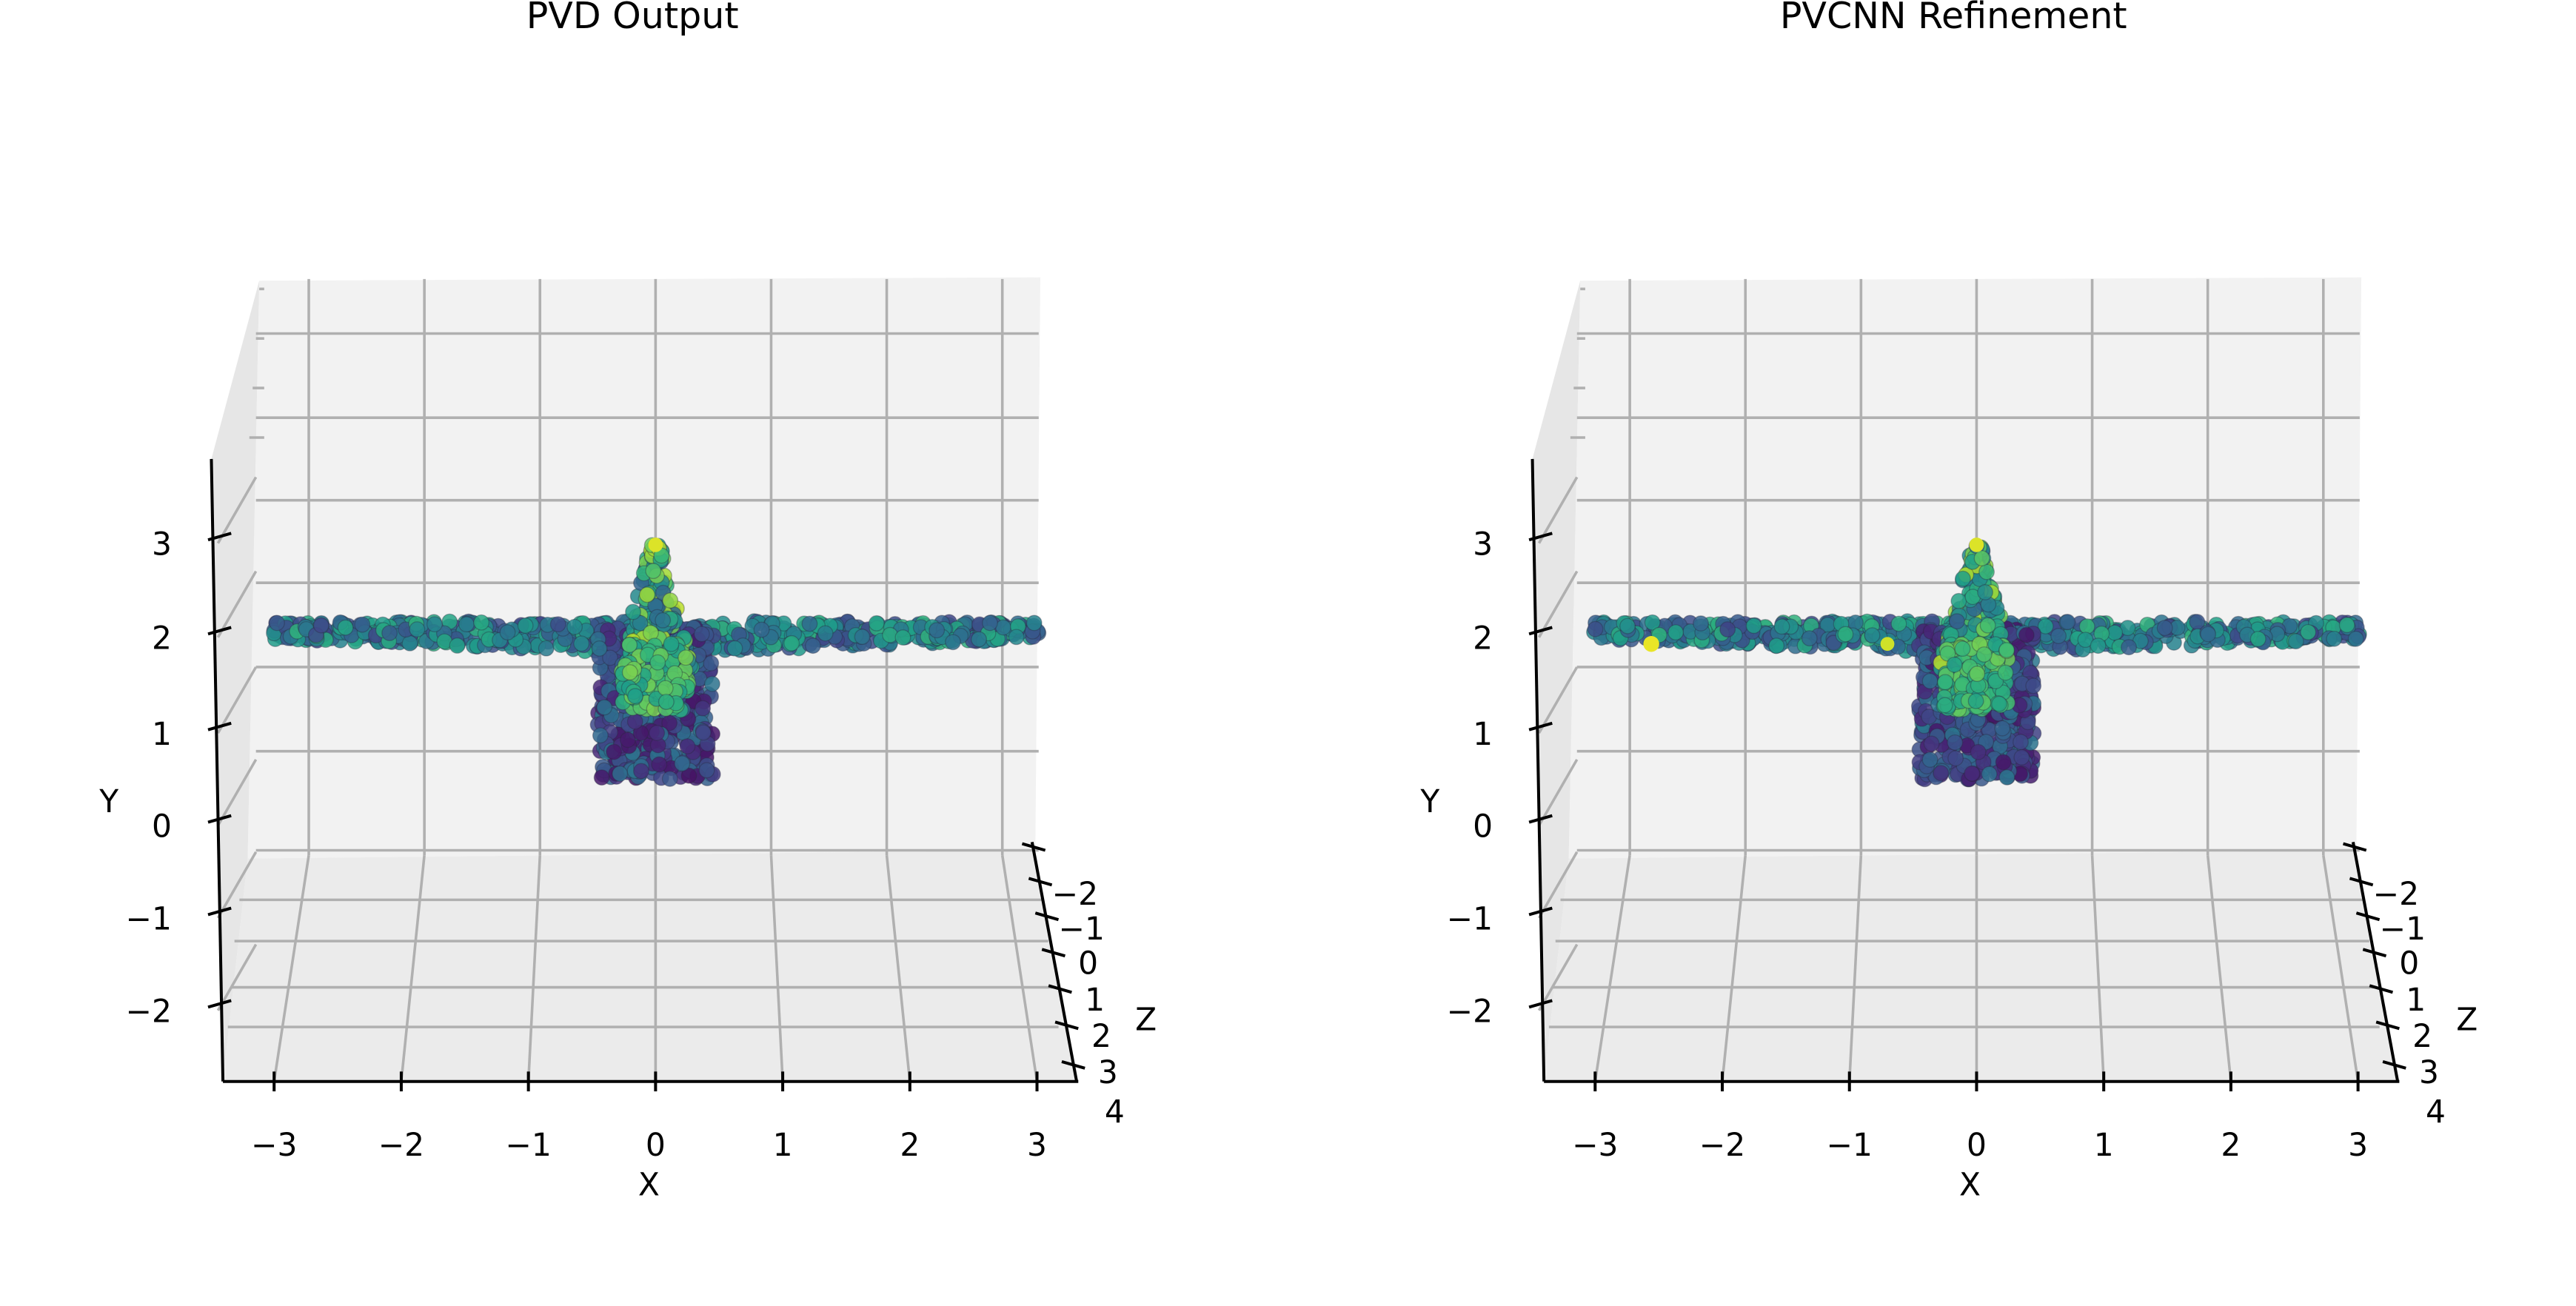 This screenshot has height=1306, width=2576. Describe the element at coordinates (148, 1011) in the screenshot. I see `y-tick-label: −2` at that location.